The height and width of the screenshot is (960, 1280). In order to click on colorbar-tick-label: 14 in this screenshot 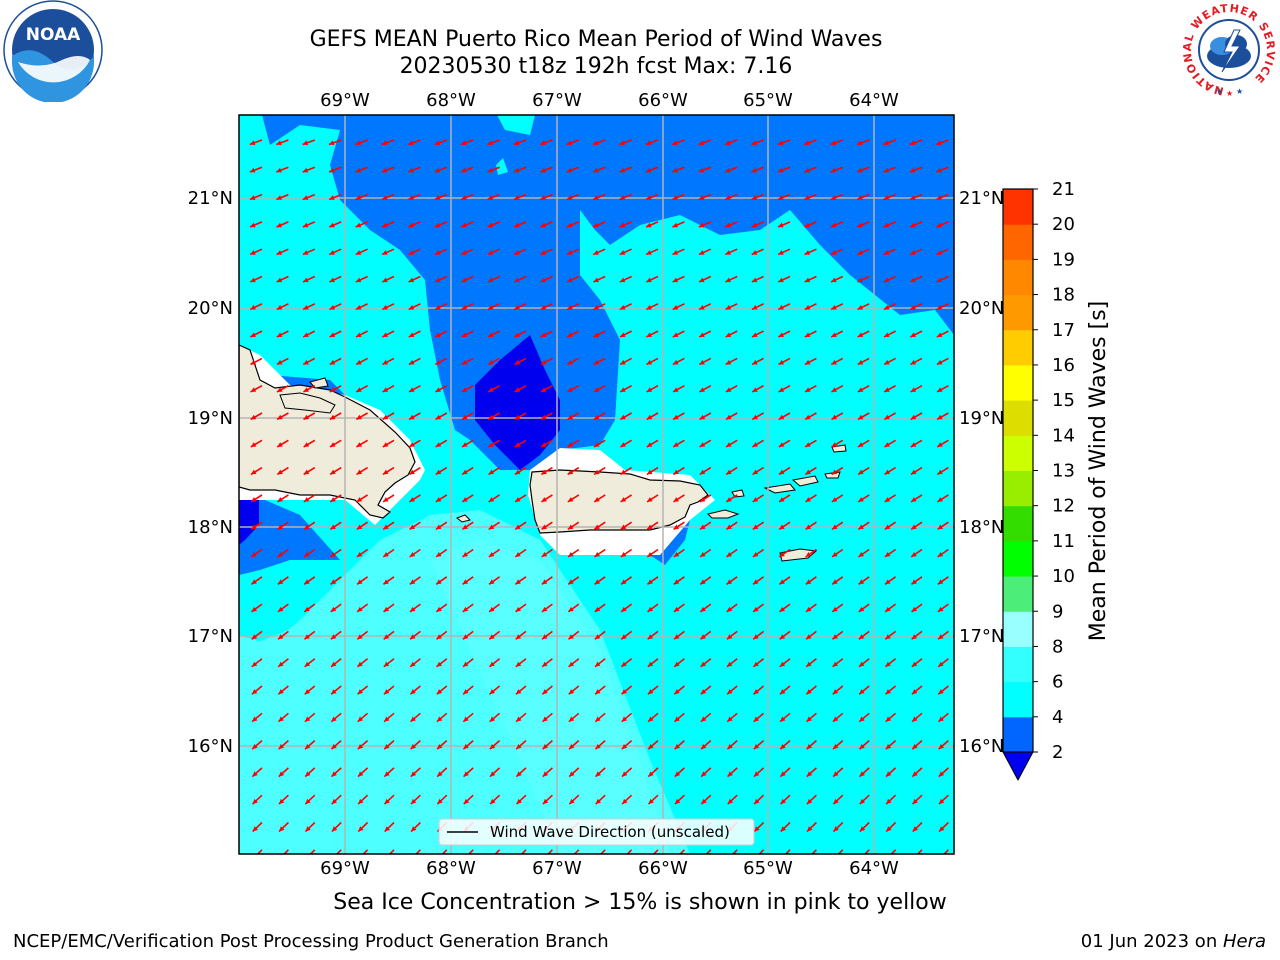, I will do `click(1063, 435)`.